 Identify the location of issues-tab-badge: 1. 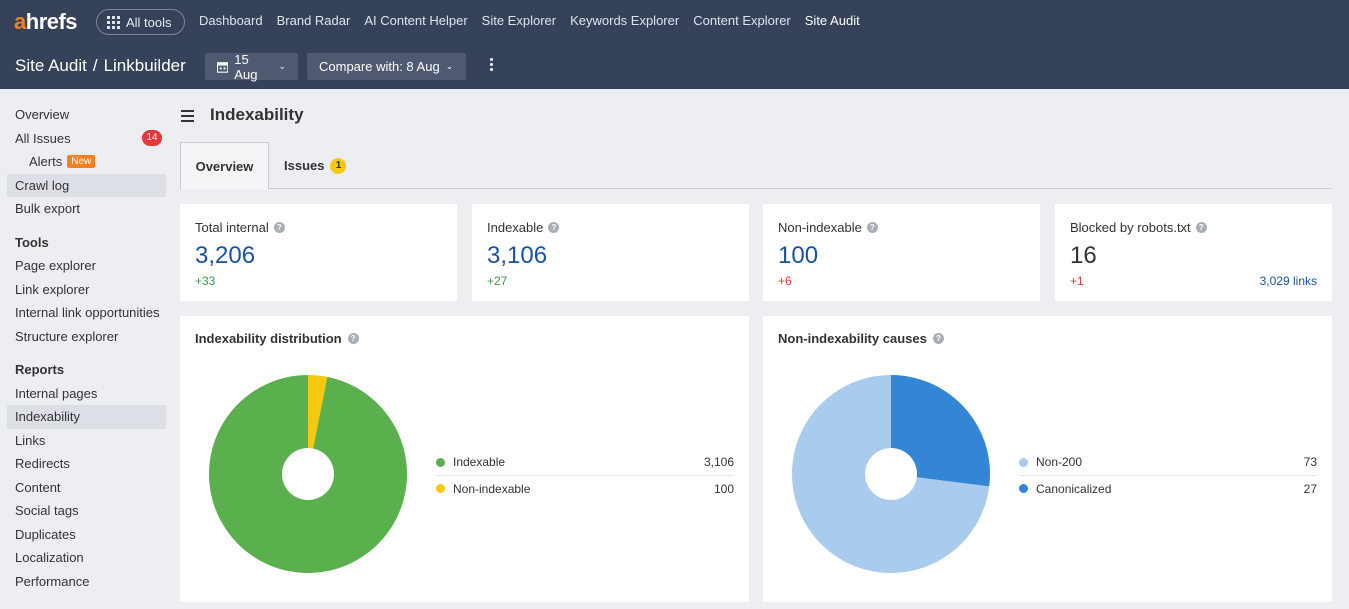
(338, 165).